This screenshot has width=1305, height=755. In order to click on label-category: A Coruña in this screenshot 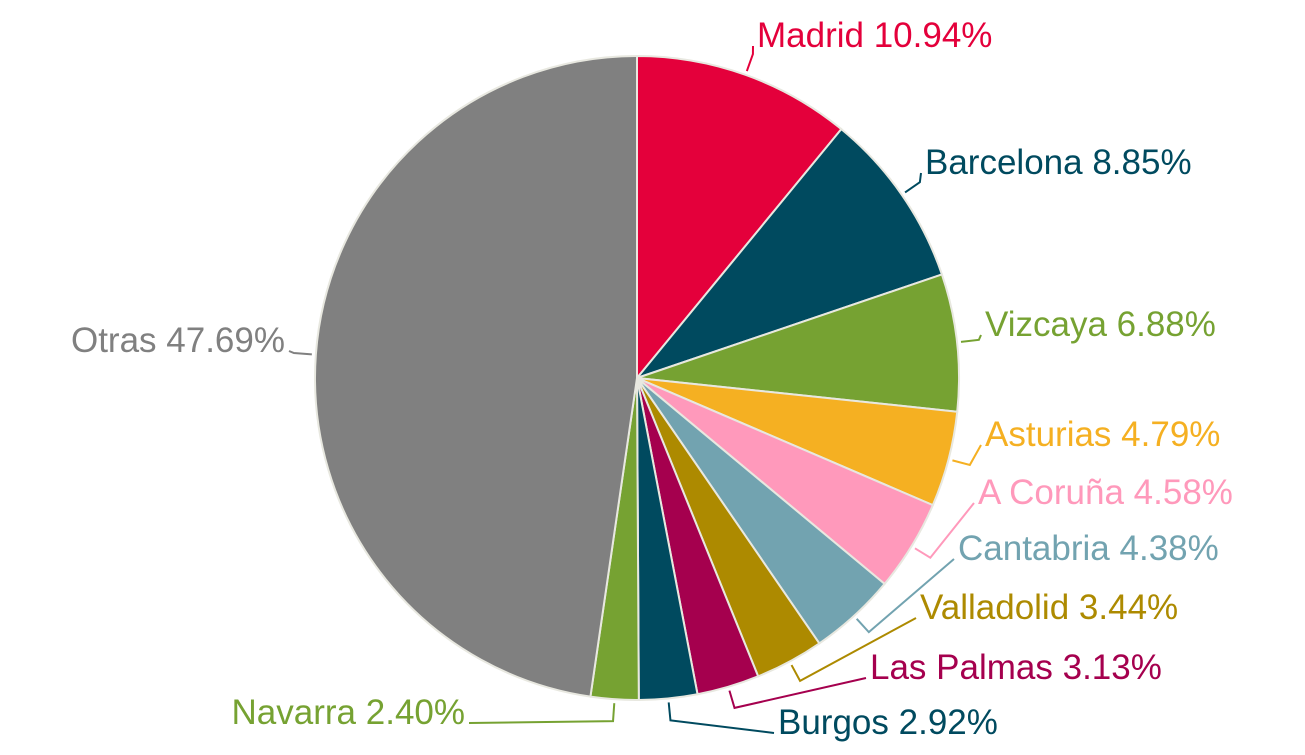, I will do `click(1051, 492)`.